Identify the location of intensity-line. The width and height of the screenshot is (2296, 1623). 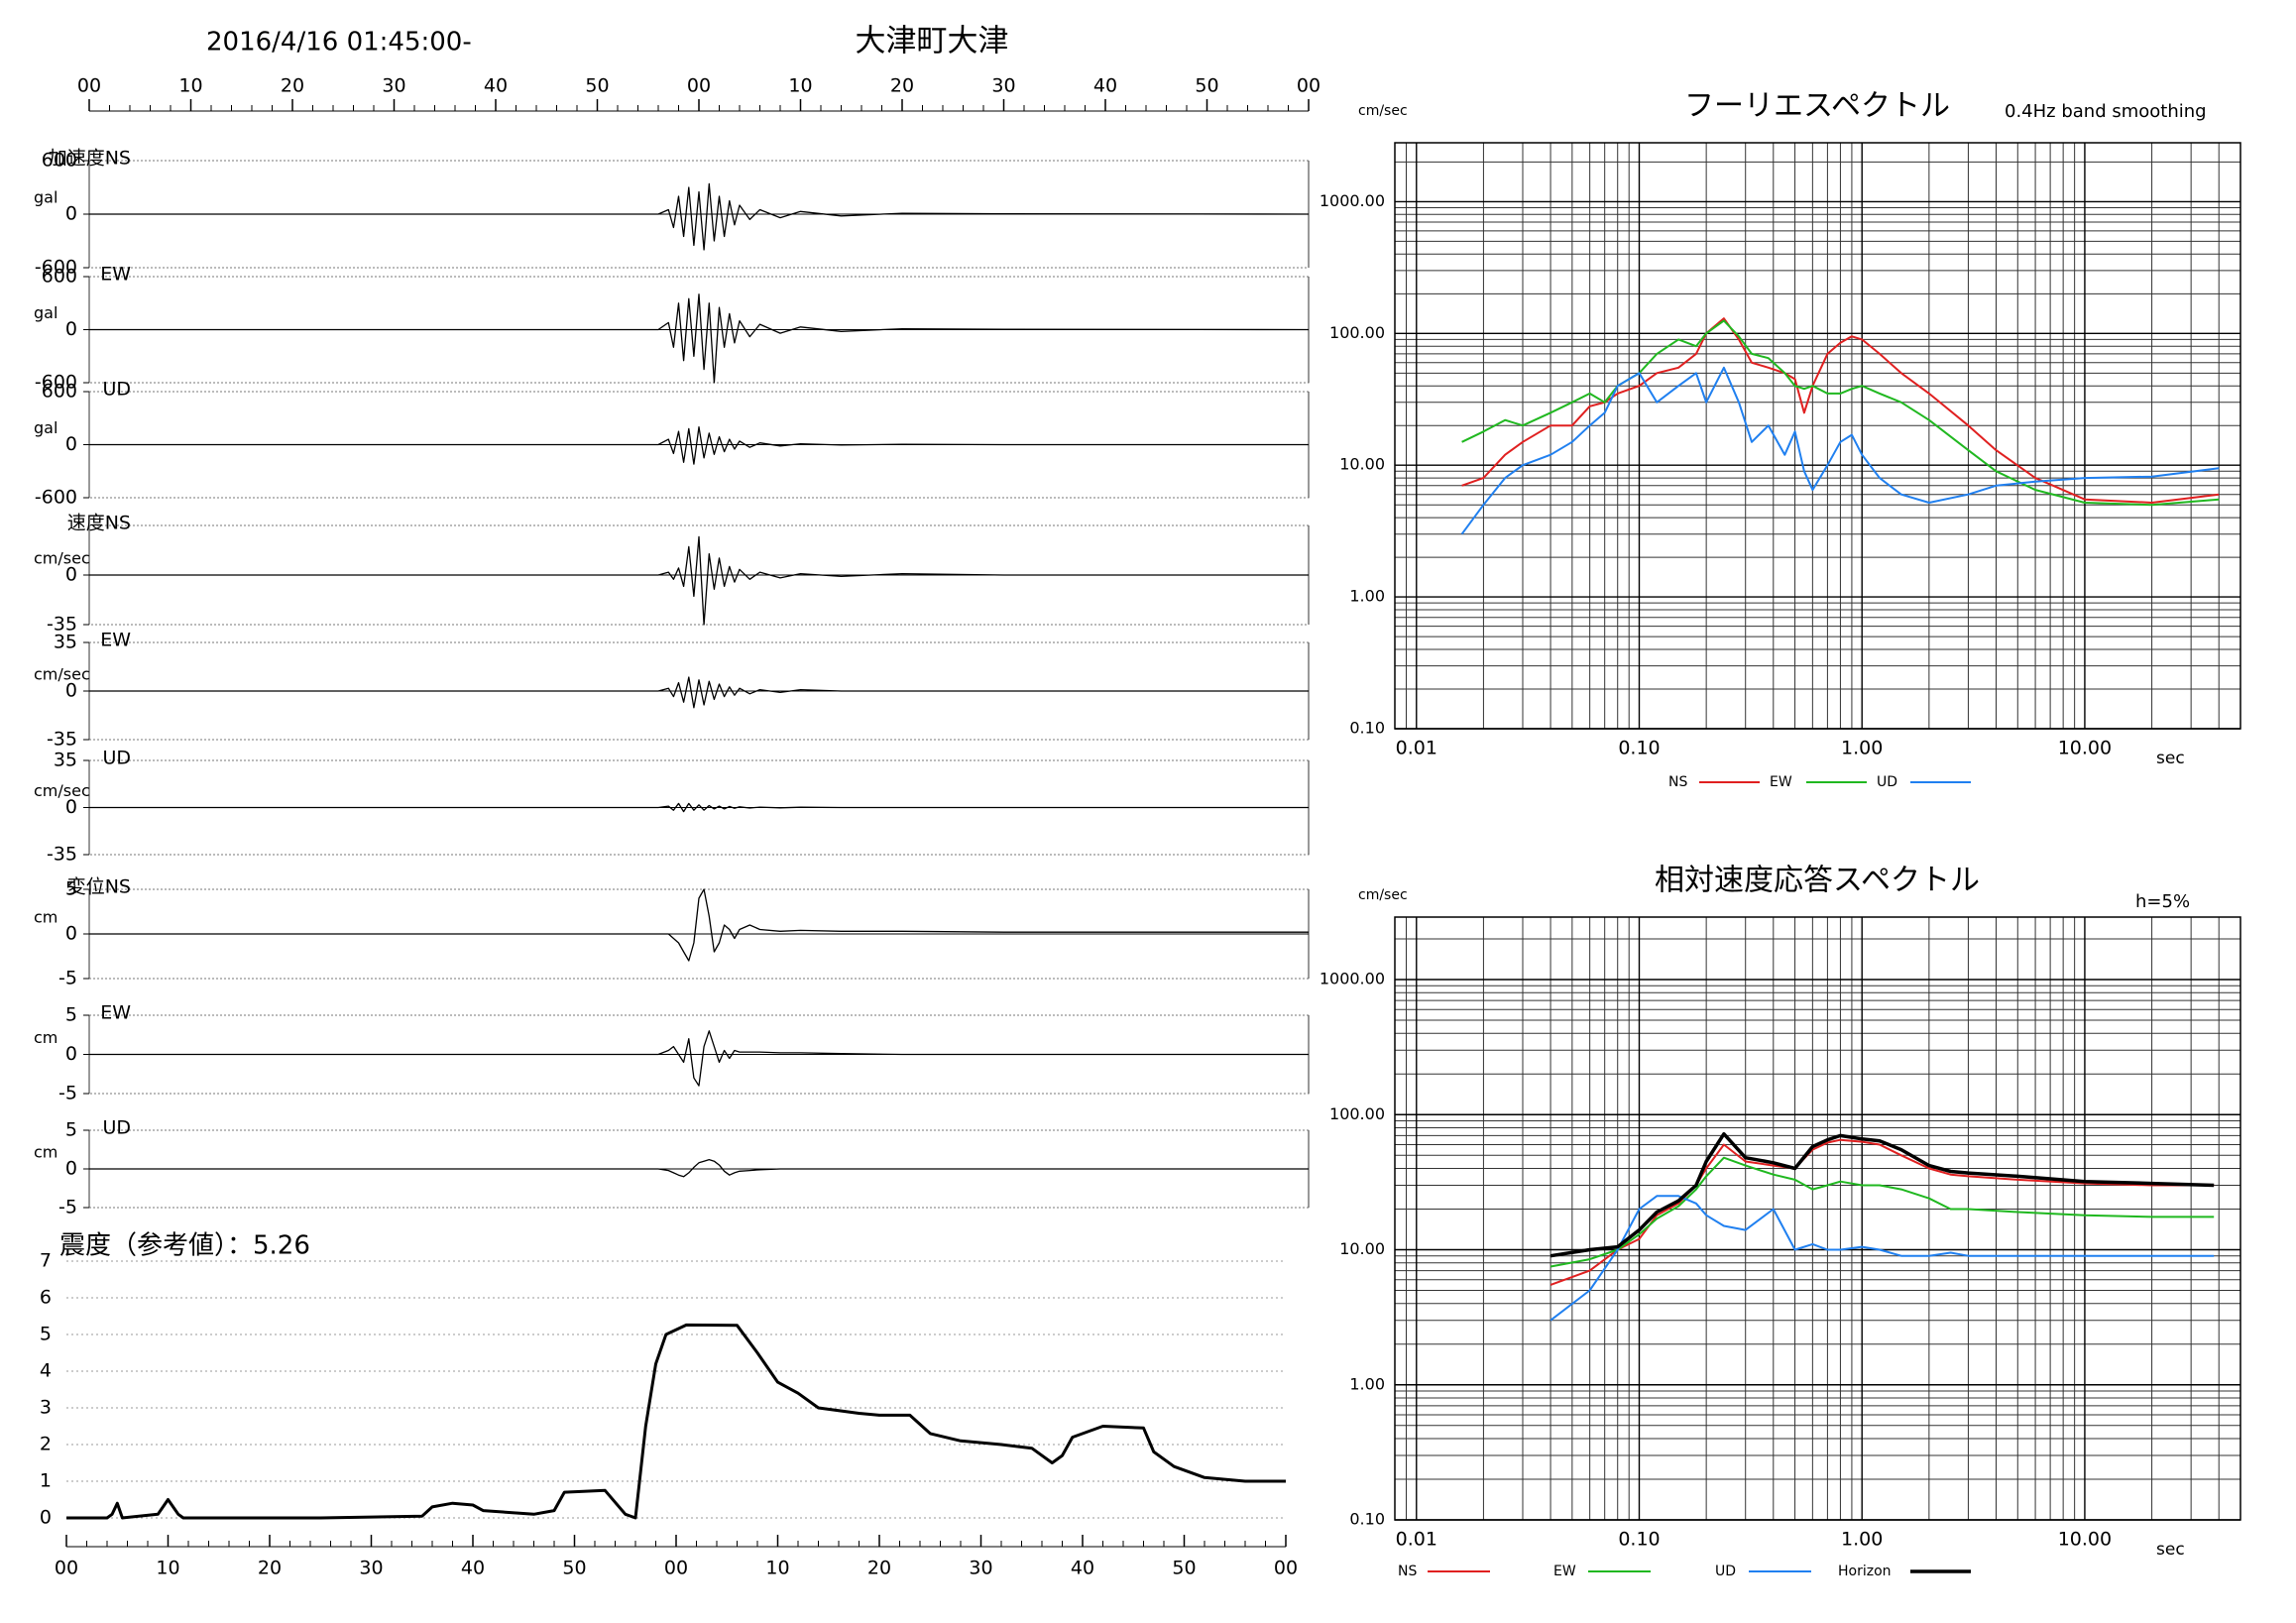
(676, 1421).